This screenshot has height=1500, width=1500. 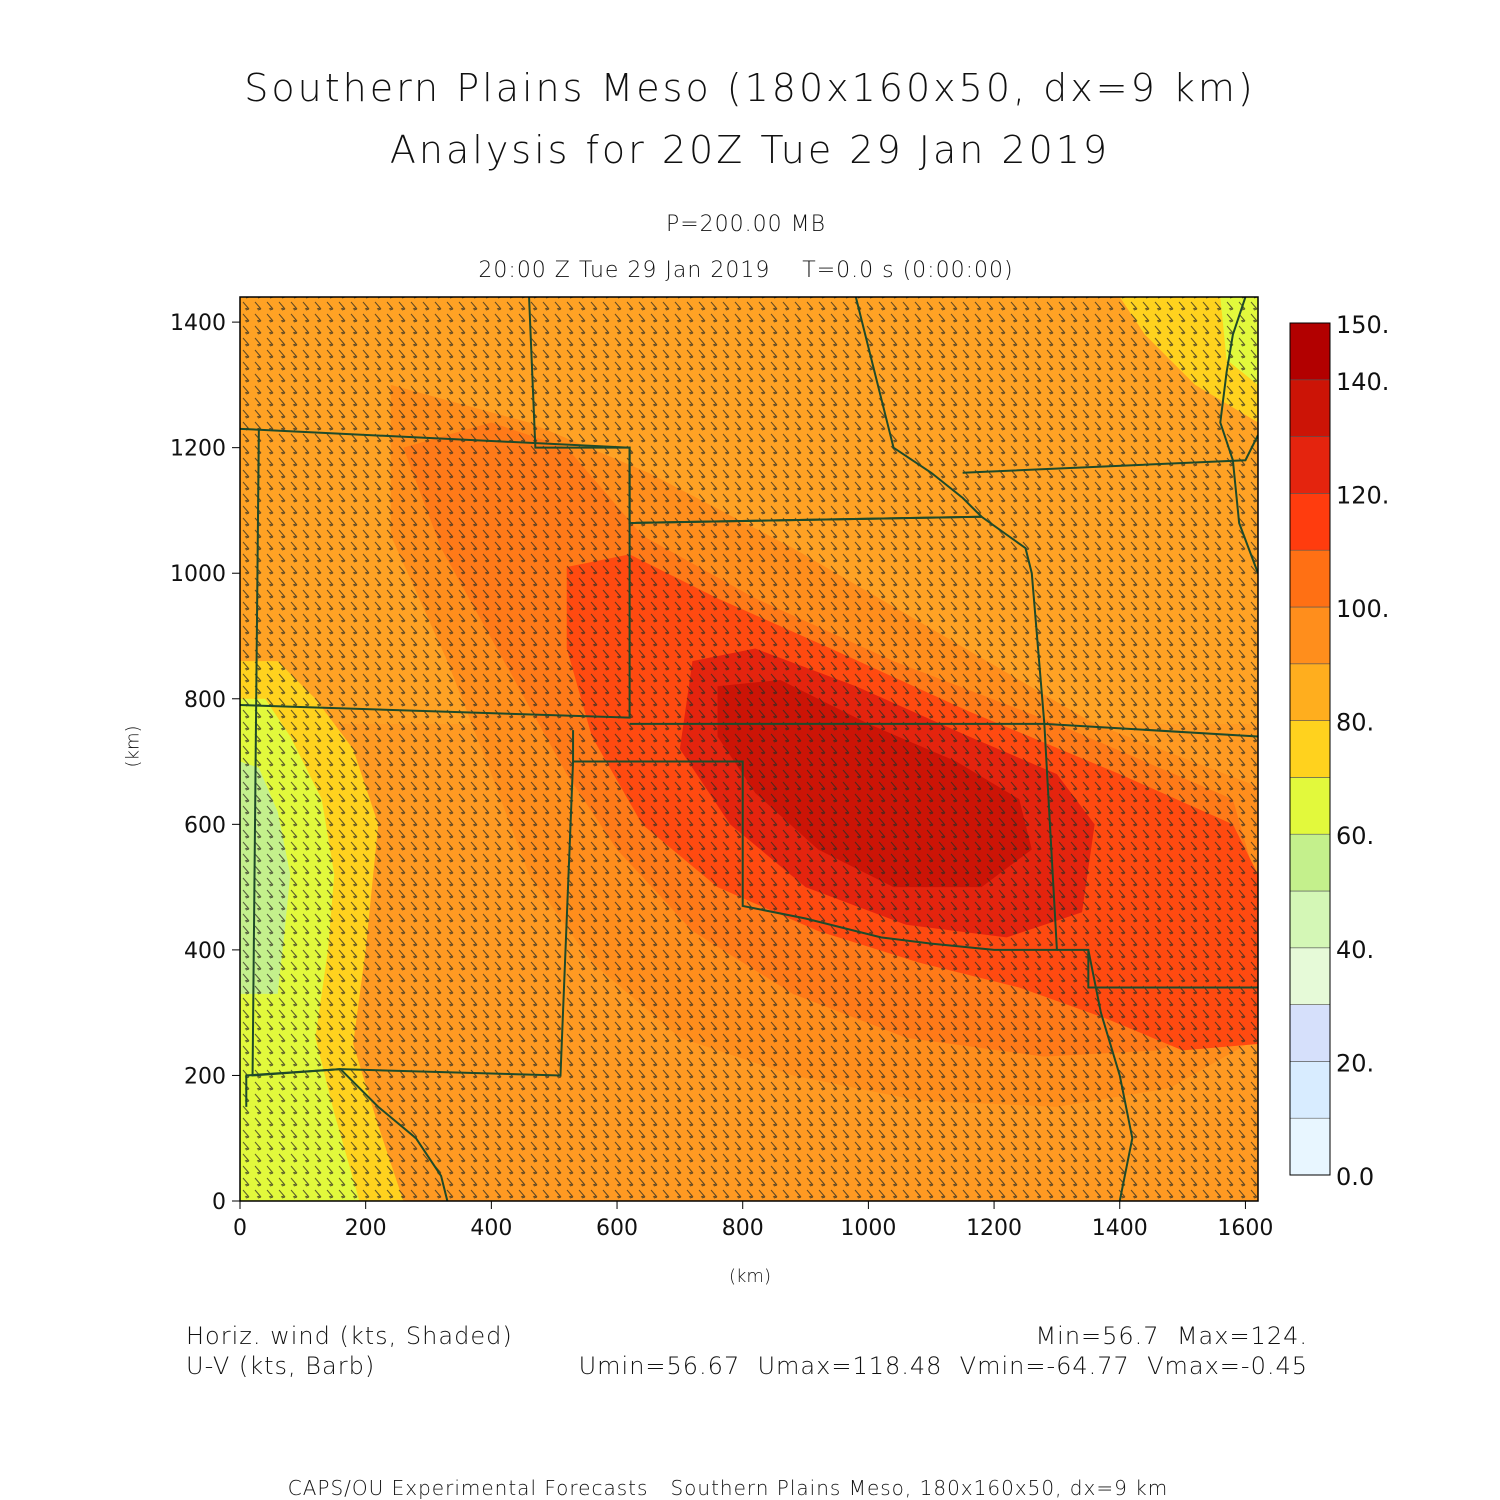 What do you see at coordinates (1355, 723) in the screenshot?
I see `colorbar-label: 80.` at bounding box center [1355, 723].